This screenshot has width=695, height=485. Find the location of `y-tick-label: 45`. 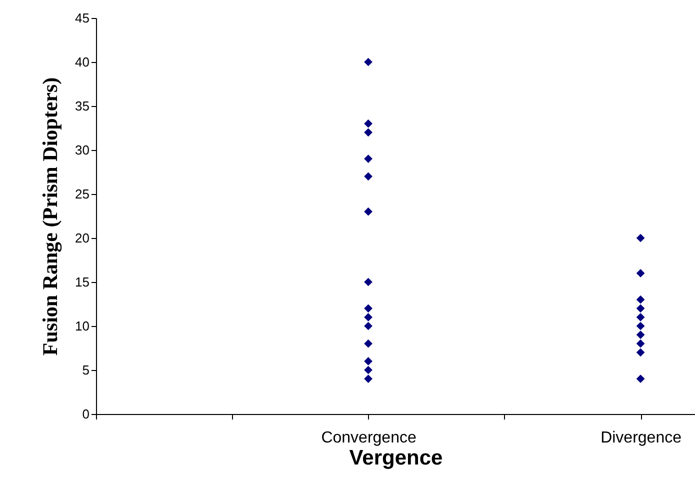

y-tick-label: 45 is located at coordinates (82, 18).